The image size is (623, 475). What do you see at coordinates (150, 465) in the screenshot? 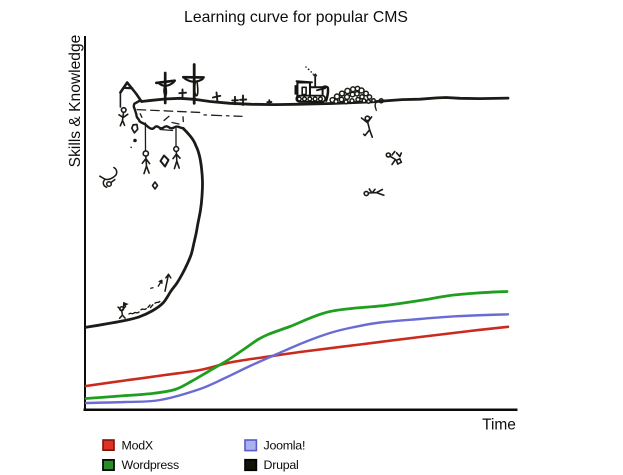
I see `svg-text: Wordpress` at bounding box center [150, 465].